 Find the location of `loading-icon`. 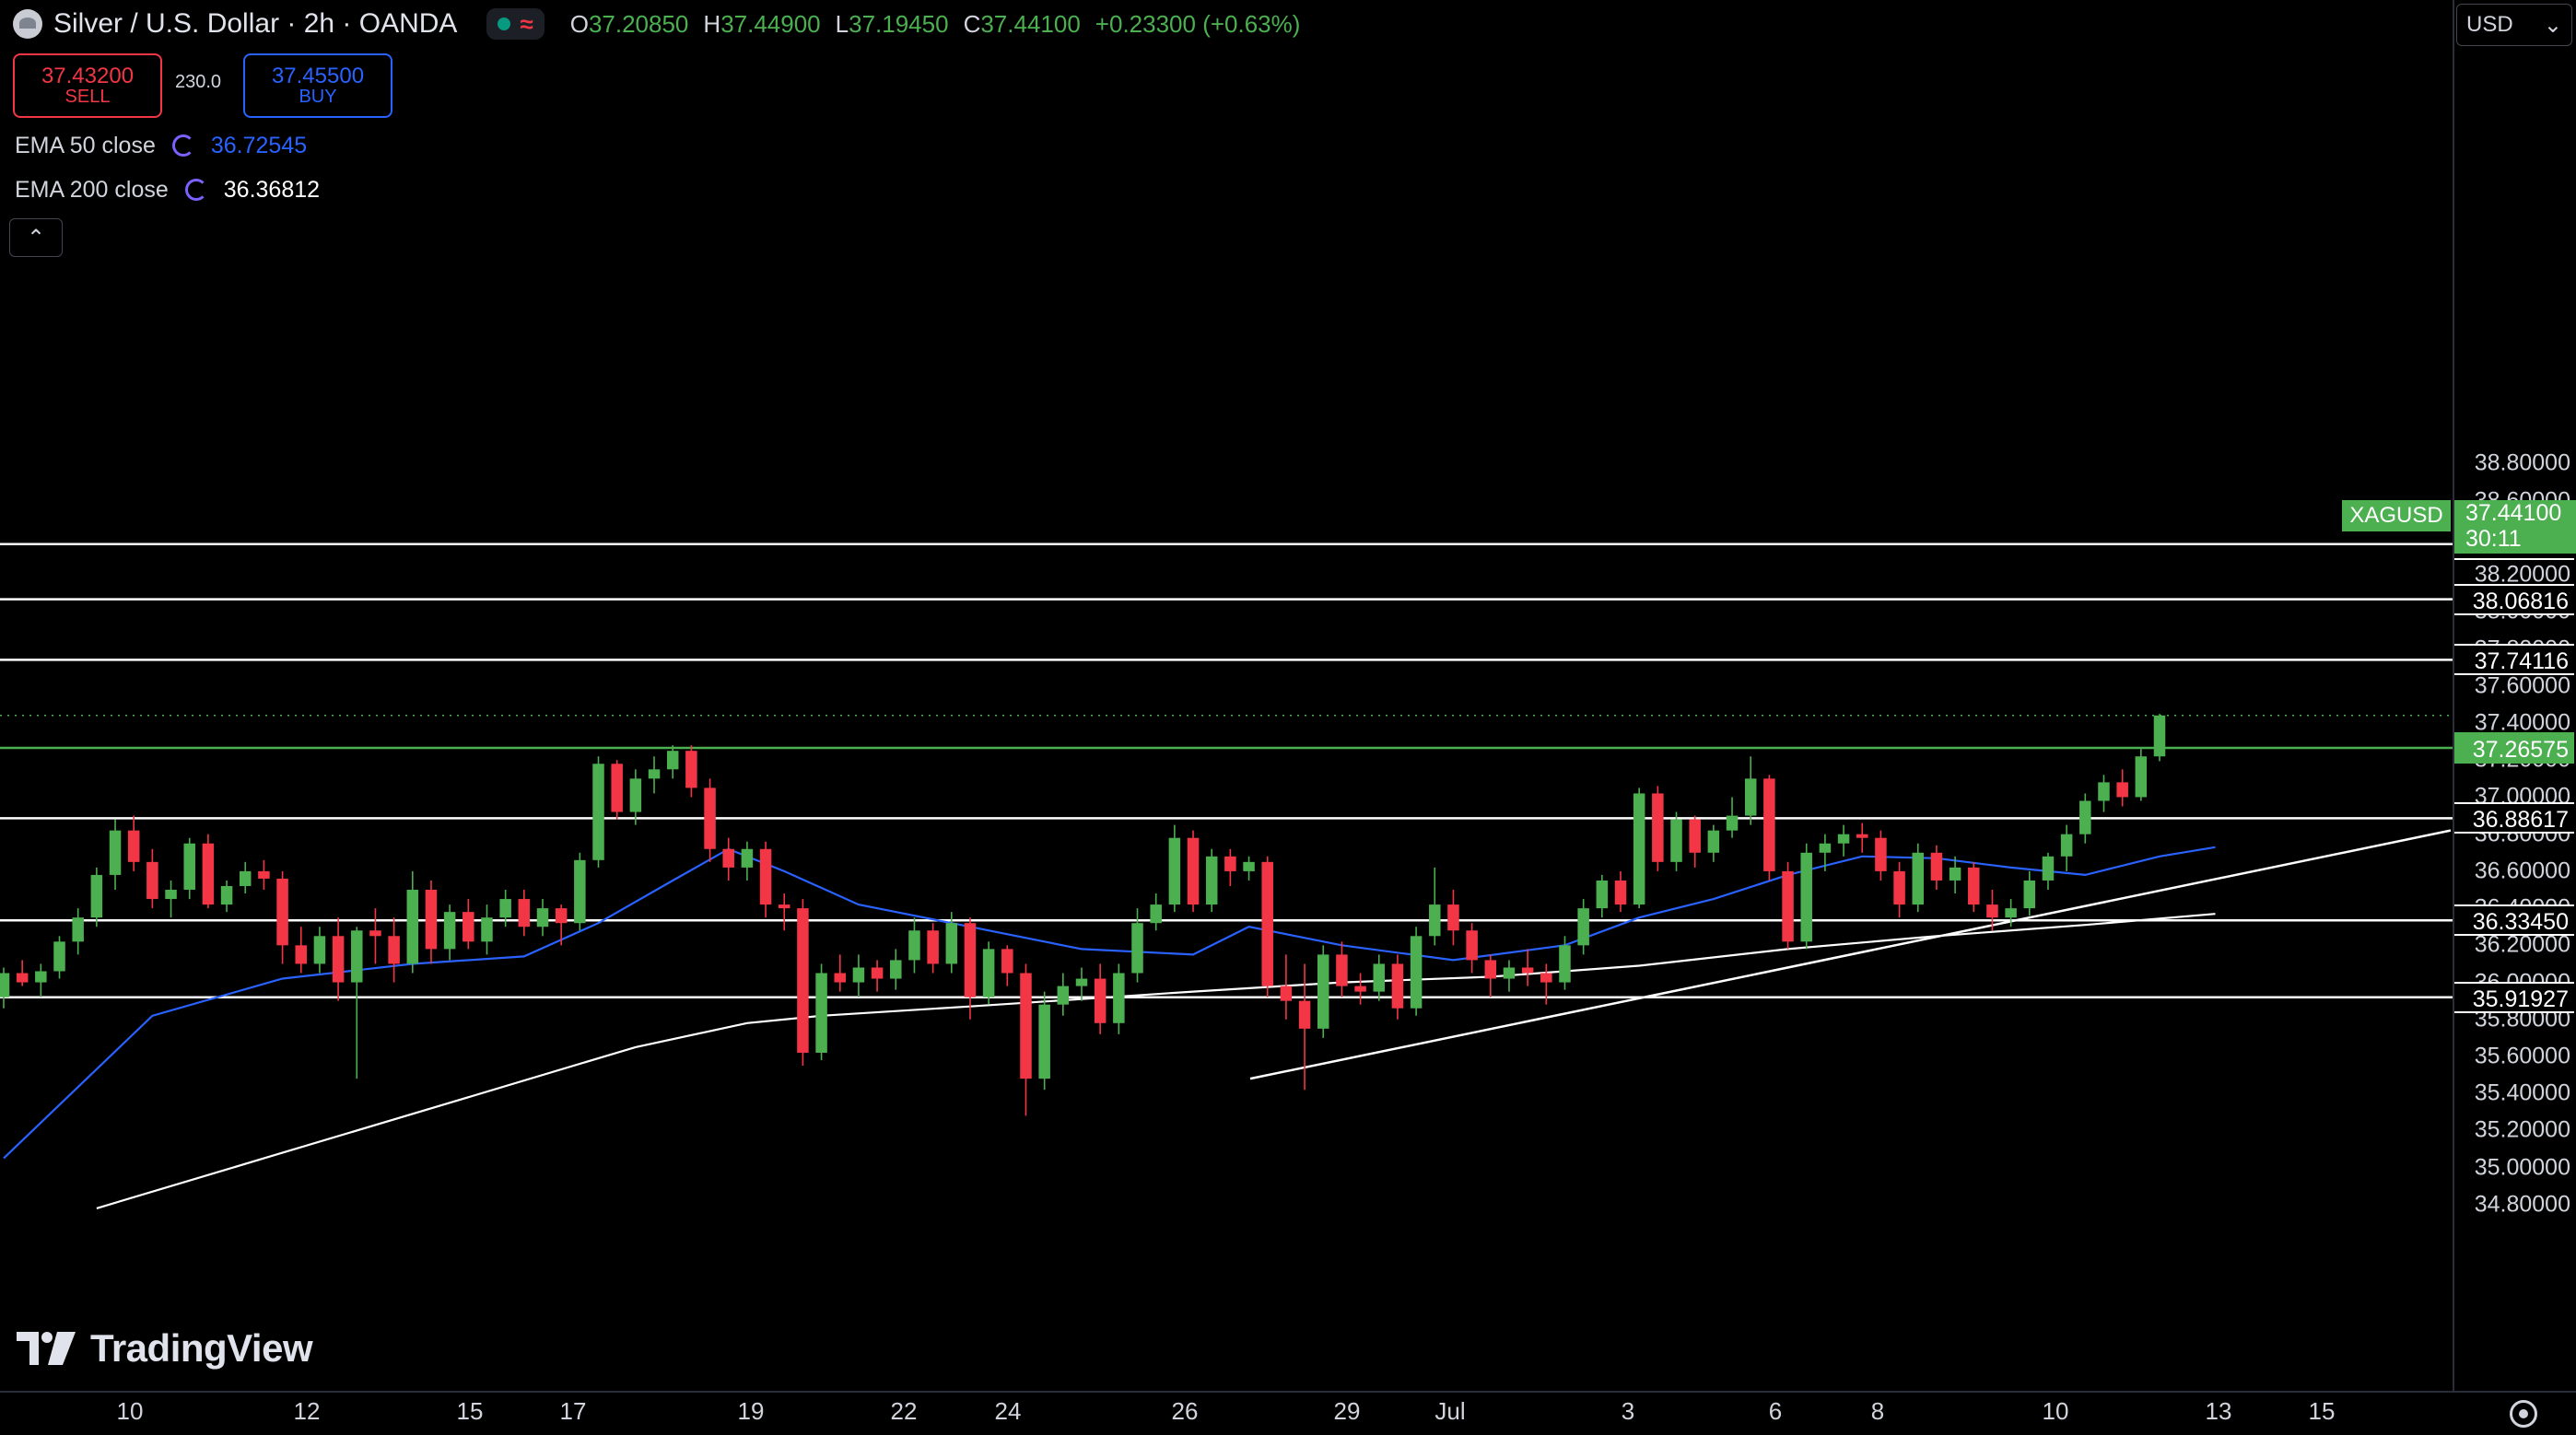

loading-icon is located at coordinates (195, 190).